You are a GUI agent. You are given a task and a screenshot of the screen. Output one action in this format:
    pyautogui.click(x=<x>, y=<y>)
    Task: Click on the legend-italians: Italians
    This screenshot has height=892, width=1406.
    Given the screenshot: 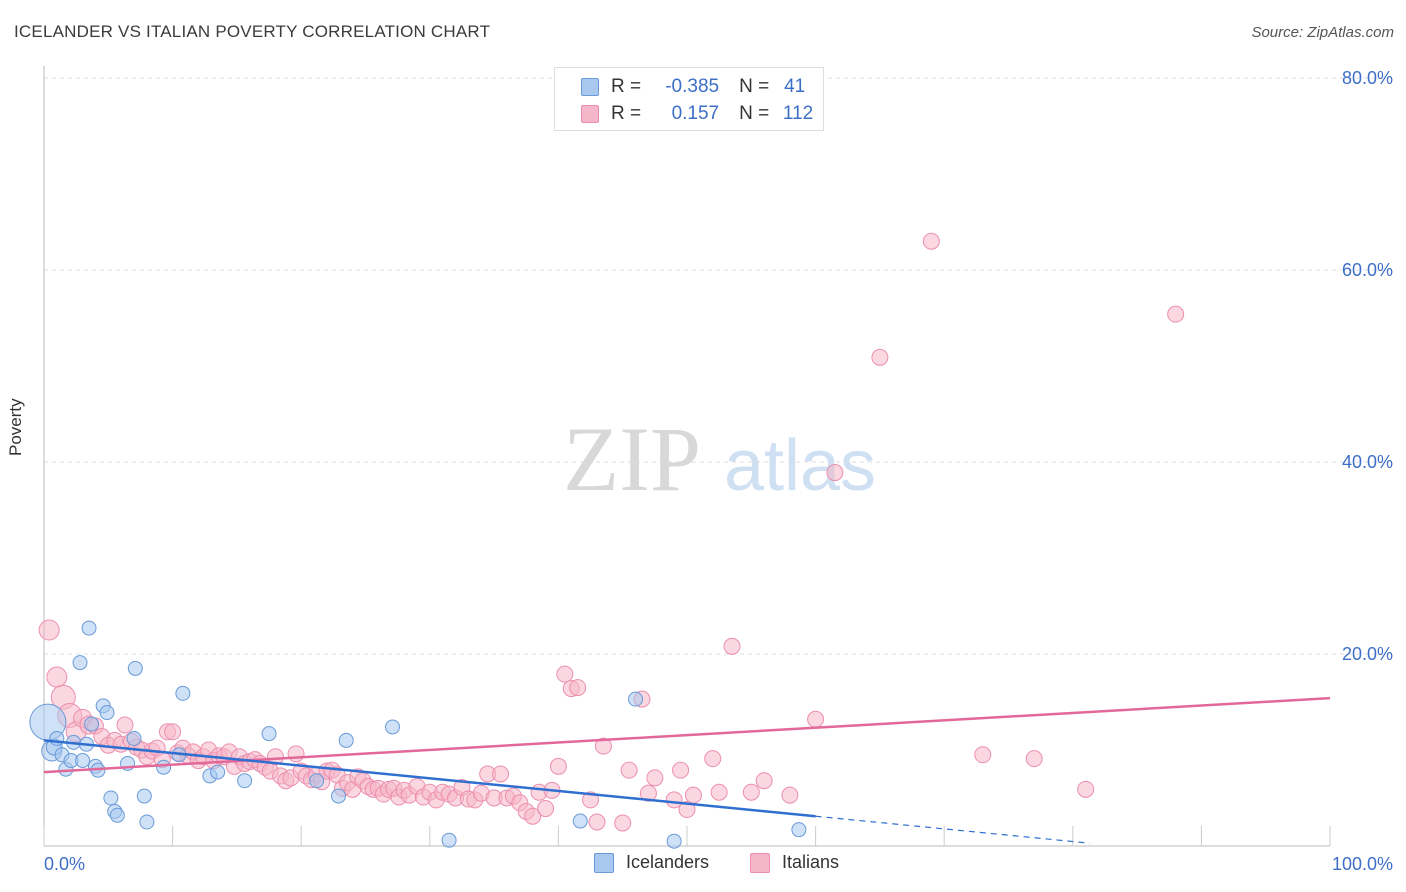 What is the action you would take?
    pyautogui.click(x=794, y=862)
    